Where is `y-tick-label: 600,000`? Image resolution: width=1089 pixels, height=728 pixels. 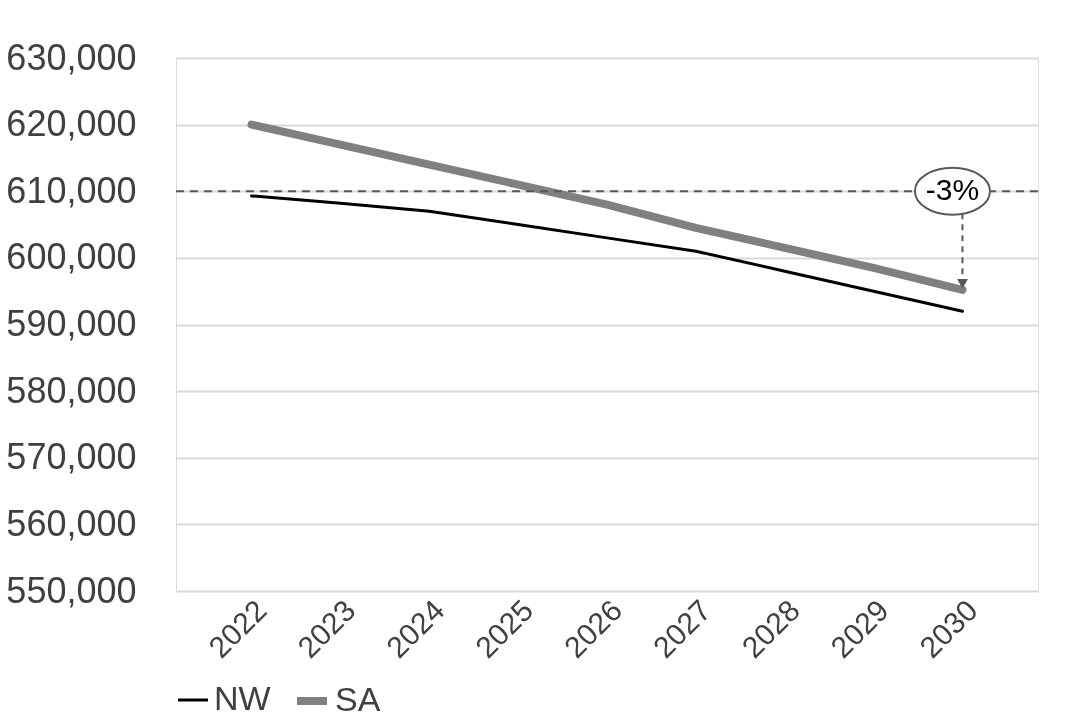
y-tick-label: 600,000 is located at coordinates (71, 257).